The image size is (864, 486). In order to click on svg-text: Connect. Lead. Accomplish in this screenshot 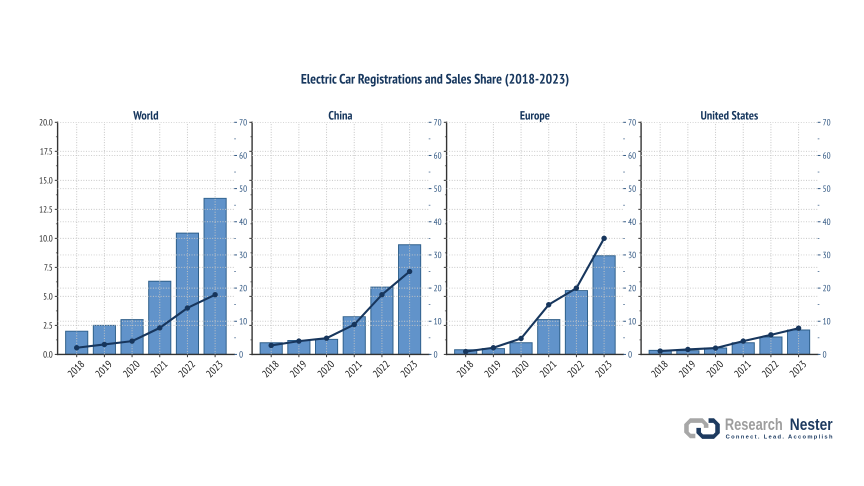, I will do `click(779, 437)`.